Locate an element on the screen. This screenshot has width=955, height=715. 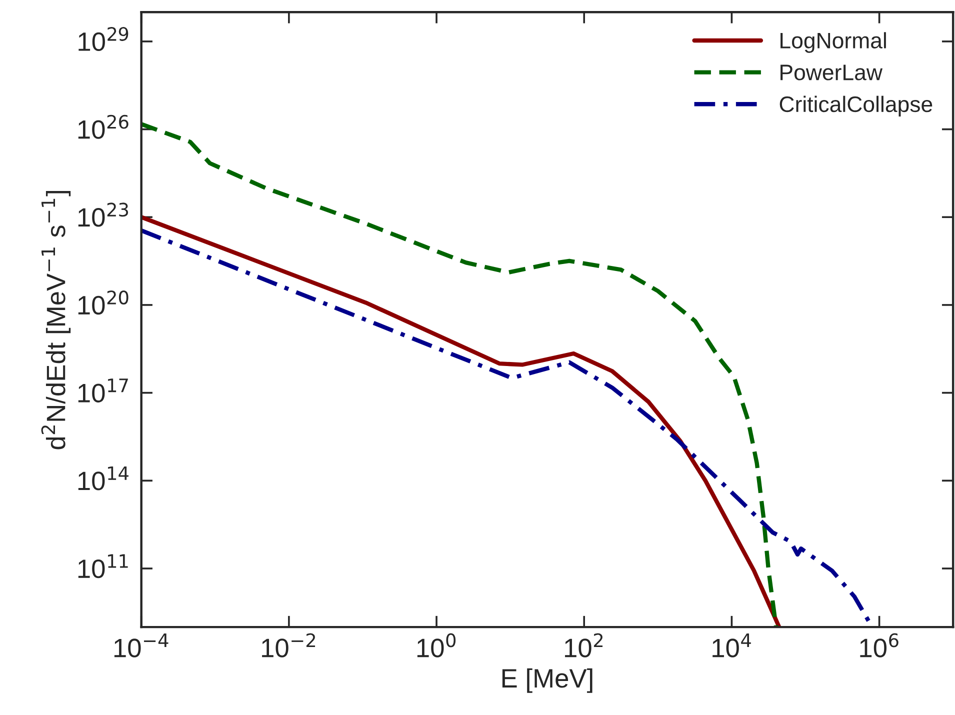
y-tick-label: 10$^{23}$ is located at coordinates (103, 214).